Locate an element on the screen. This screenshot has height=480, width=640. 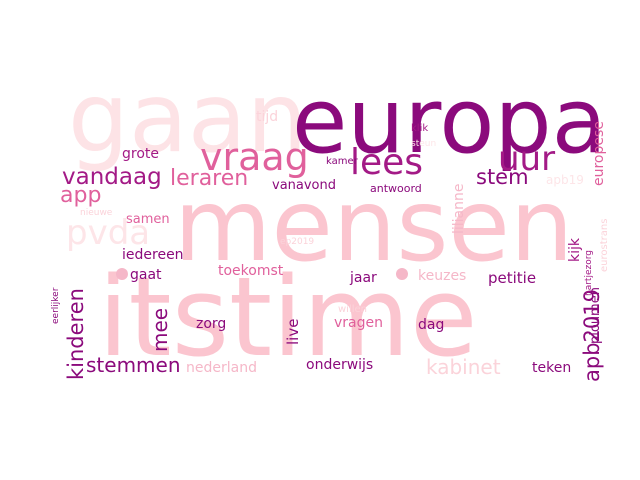
word-gaat: gaat is located at coordinates (146, 275).